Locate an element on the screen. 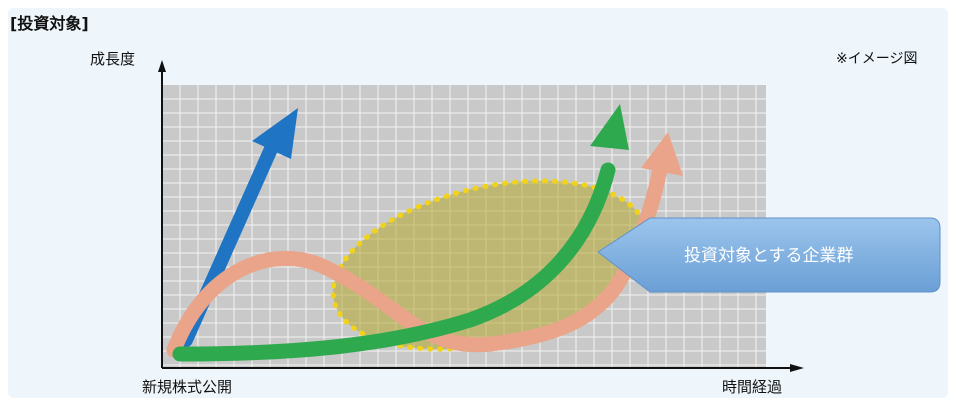 This screenshot has width=956, height=405. section-title: [投資対象] is located at coordinates (49, 23).